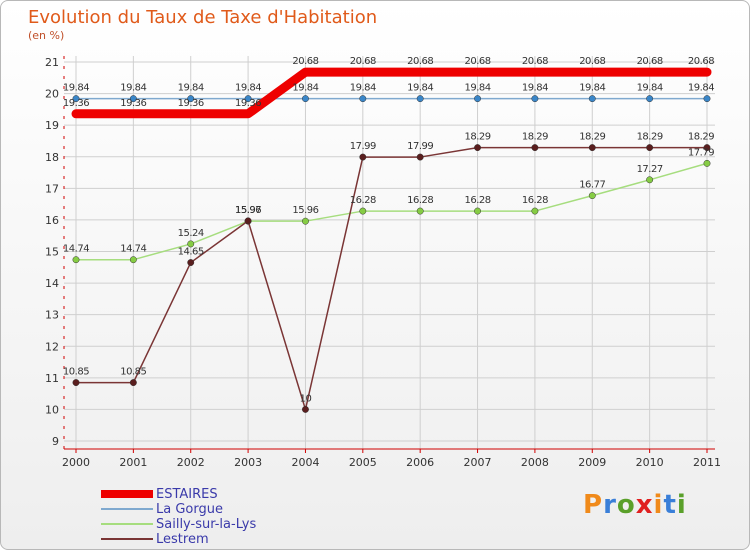  I want to click on y-tick-label: 18, so click(52, 157).